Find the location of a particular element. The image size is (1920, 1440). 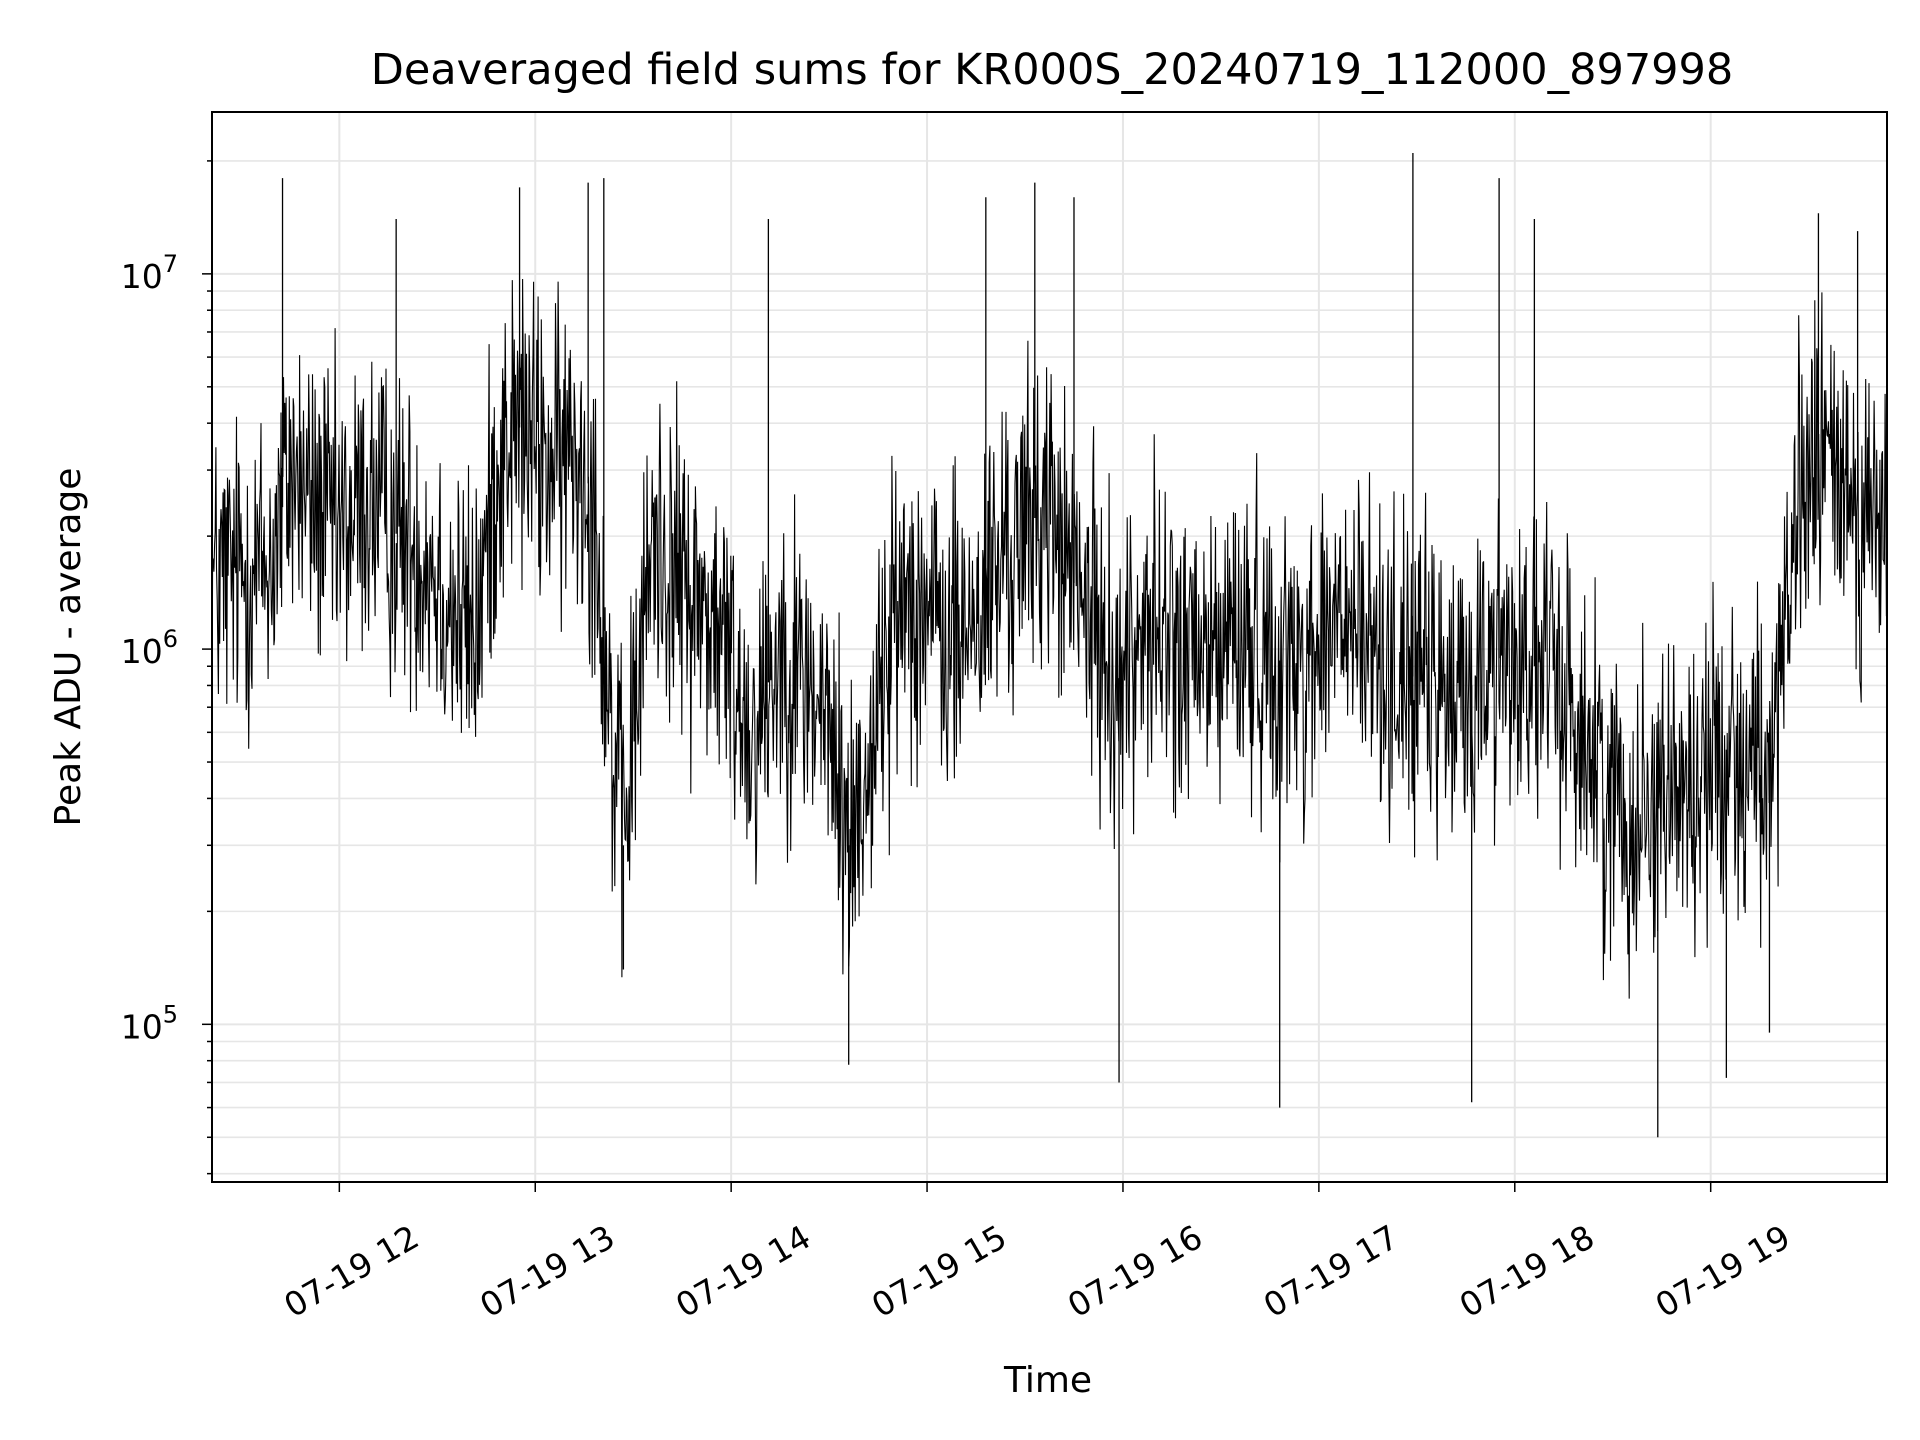

y-tick-exponent: 7 is located at coordinates (170, 264).